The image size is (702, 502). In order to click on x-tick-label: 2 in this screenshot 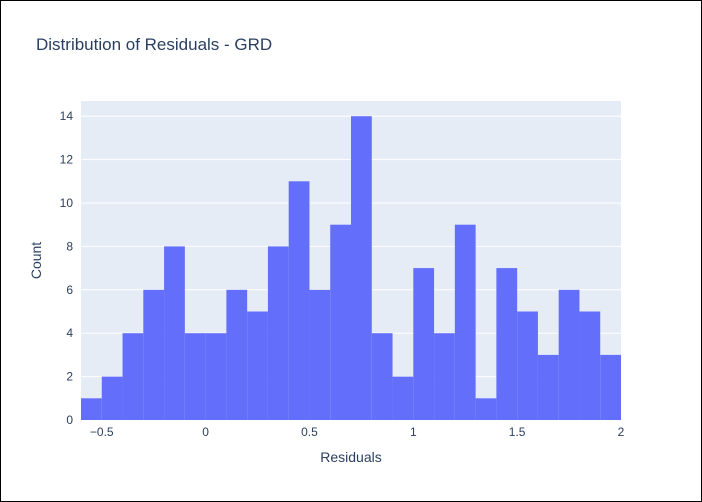, I will do `click(621, 432)`.